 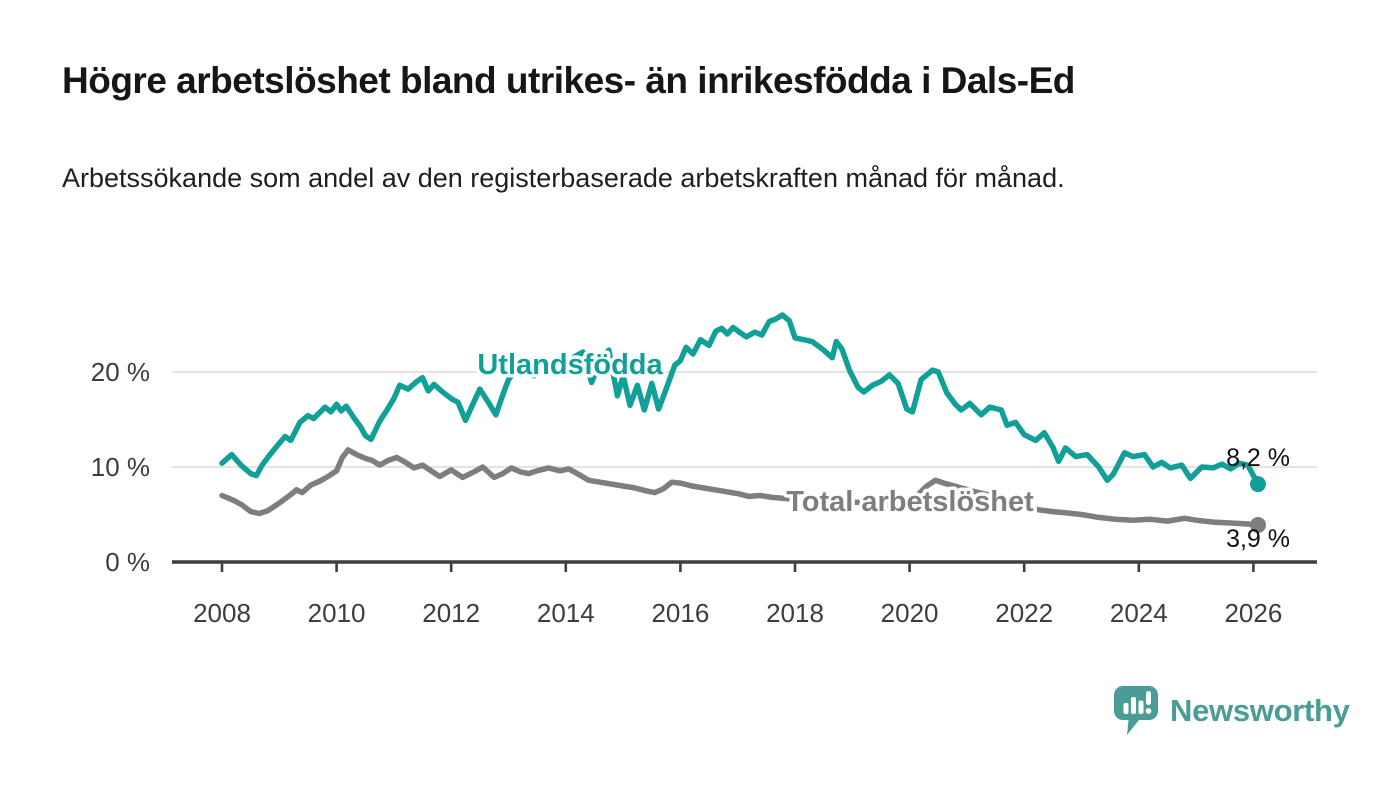 I want to click on x-tick-label: 2012, so click(x=451, y=613).